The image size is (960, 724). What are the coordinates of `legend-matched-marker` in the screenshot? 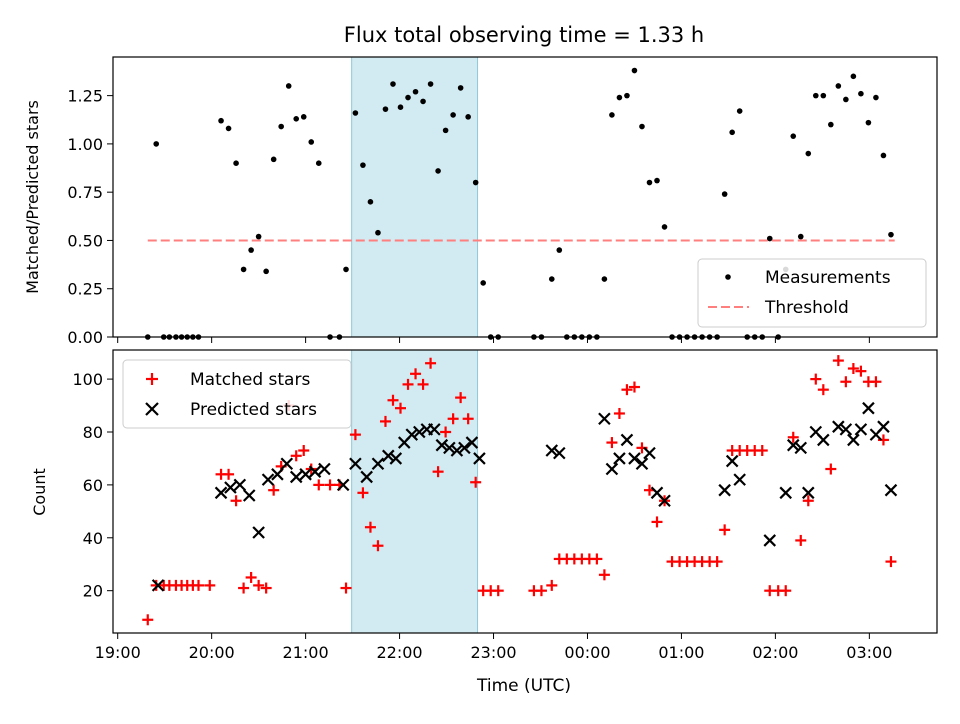 It's located at (152, 379).